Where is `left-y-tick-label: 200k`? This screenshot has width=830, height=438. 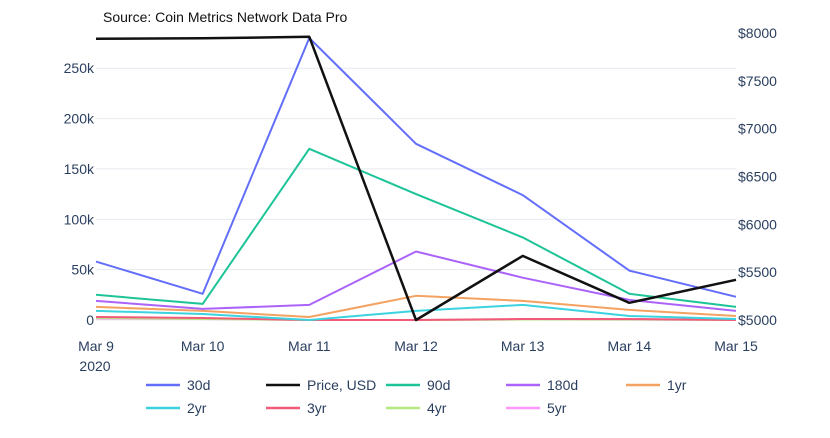
left-y-tick-label: 200k is located at coordinates (79, 119).